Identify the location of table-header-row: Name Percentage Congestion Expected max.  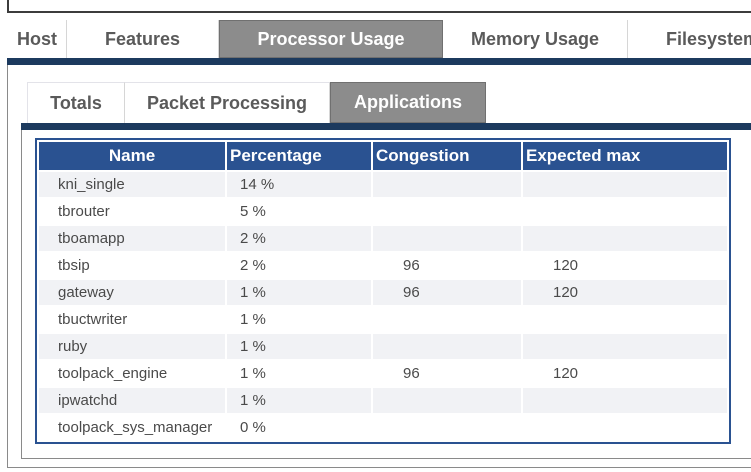
(383, 156).